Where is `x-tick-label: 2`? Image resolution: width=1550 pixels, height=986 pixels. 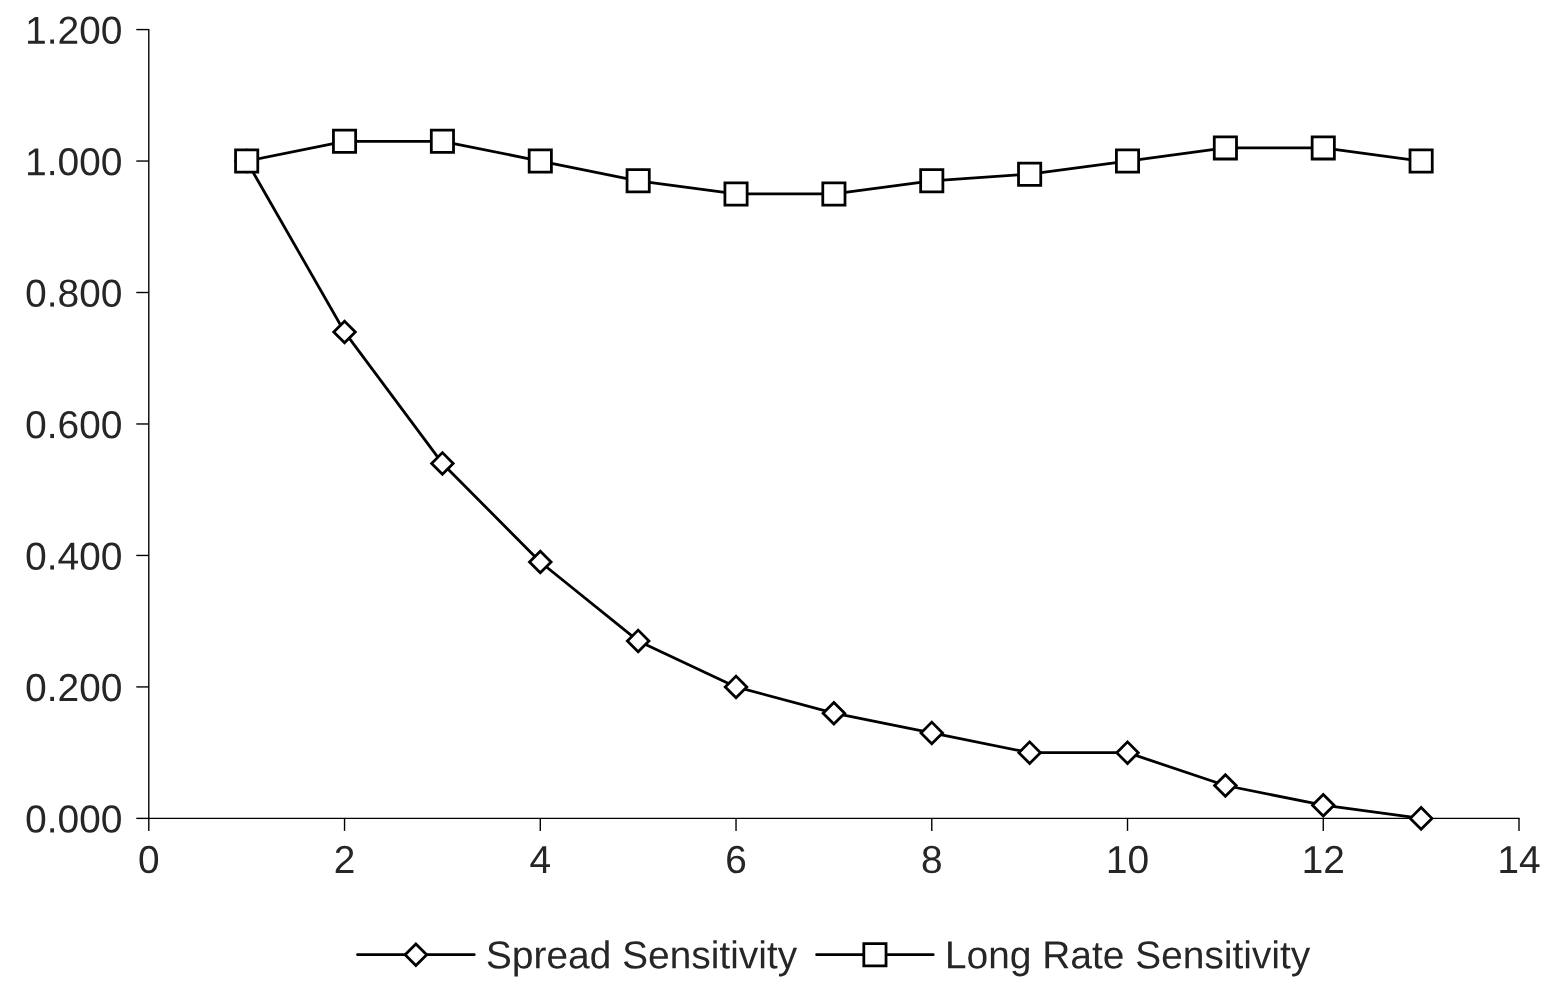 x-tick-label: 2 is located at coordinates (344, 859).